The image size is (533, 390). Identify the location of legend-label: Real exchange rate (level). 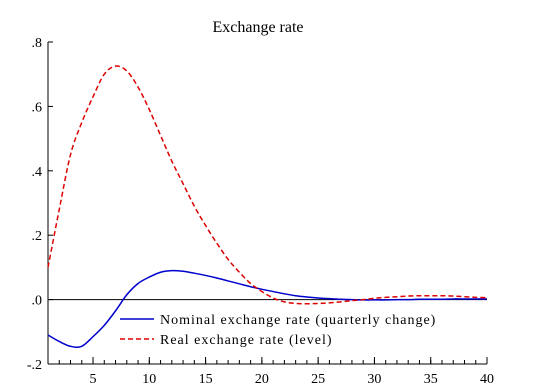
(246, 340).